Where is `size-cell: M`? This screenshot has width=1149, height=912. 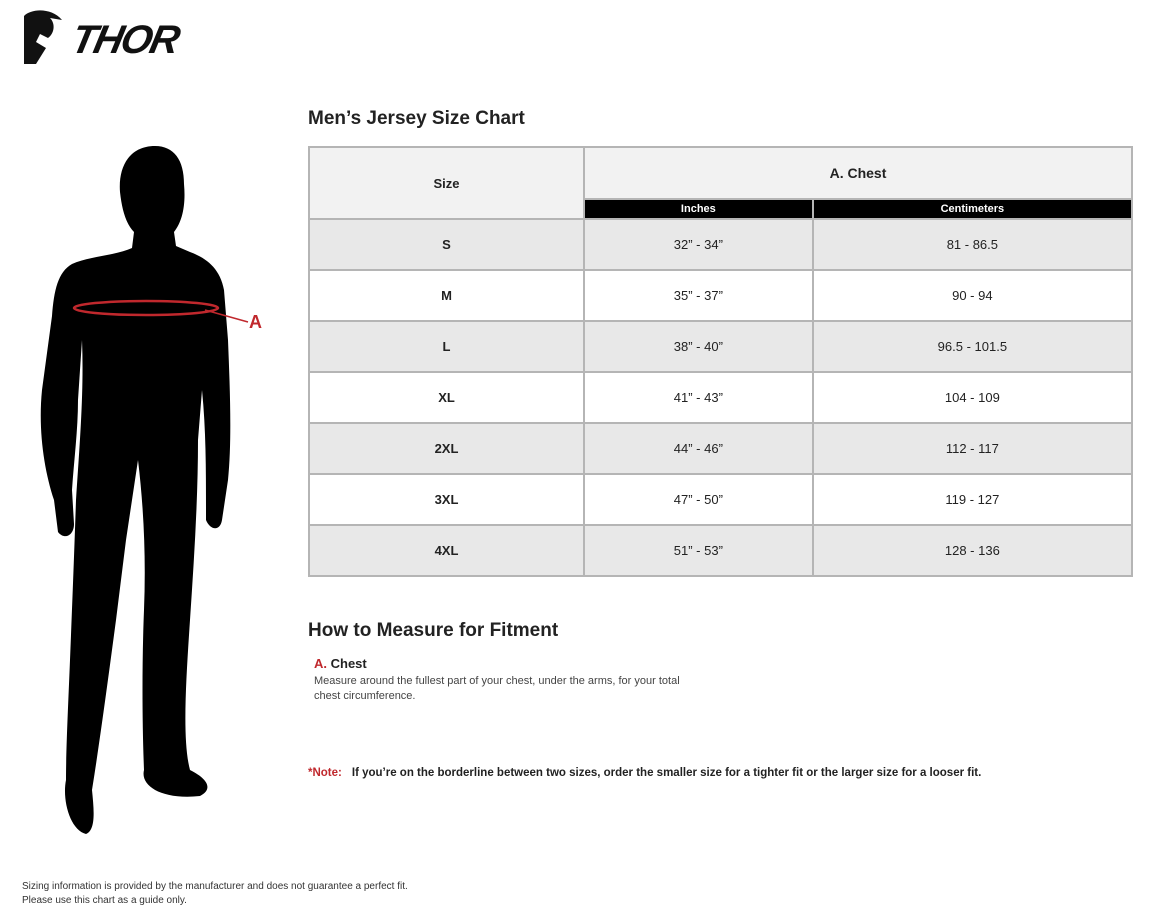
size-cell: M is located at coordinates (446, 295).